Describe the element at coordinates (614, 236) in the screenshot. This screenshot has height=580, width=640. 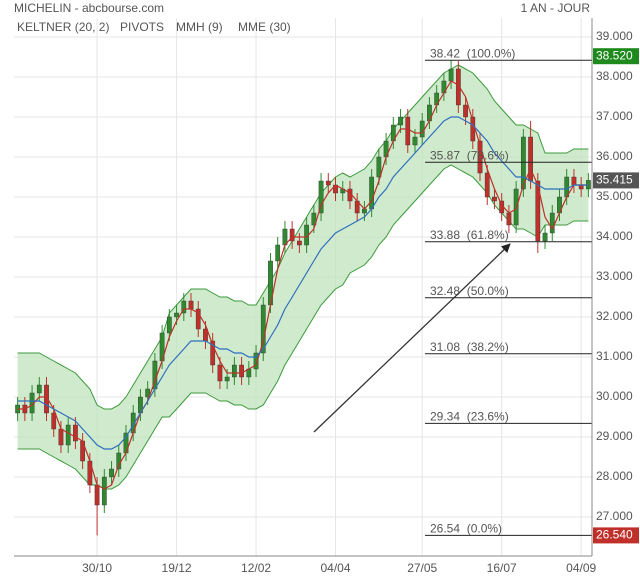
I see `y-tick-label: 34.000` at that location.